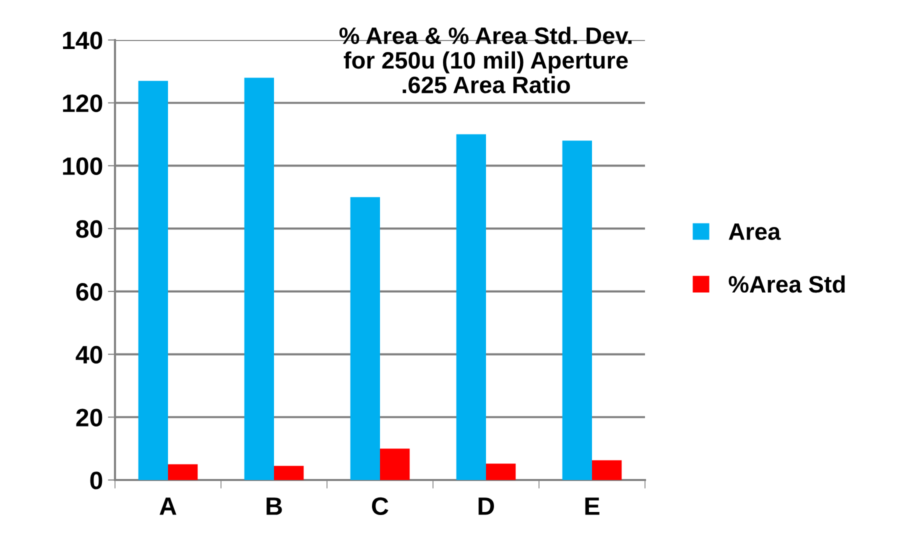  What do you see at coordinates (486, 506) in the screenshot?
I see `x-tick-label: D` at bounding box center [486, 506].